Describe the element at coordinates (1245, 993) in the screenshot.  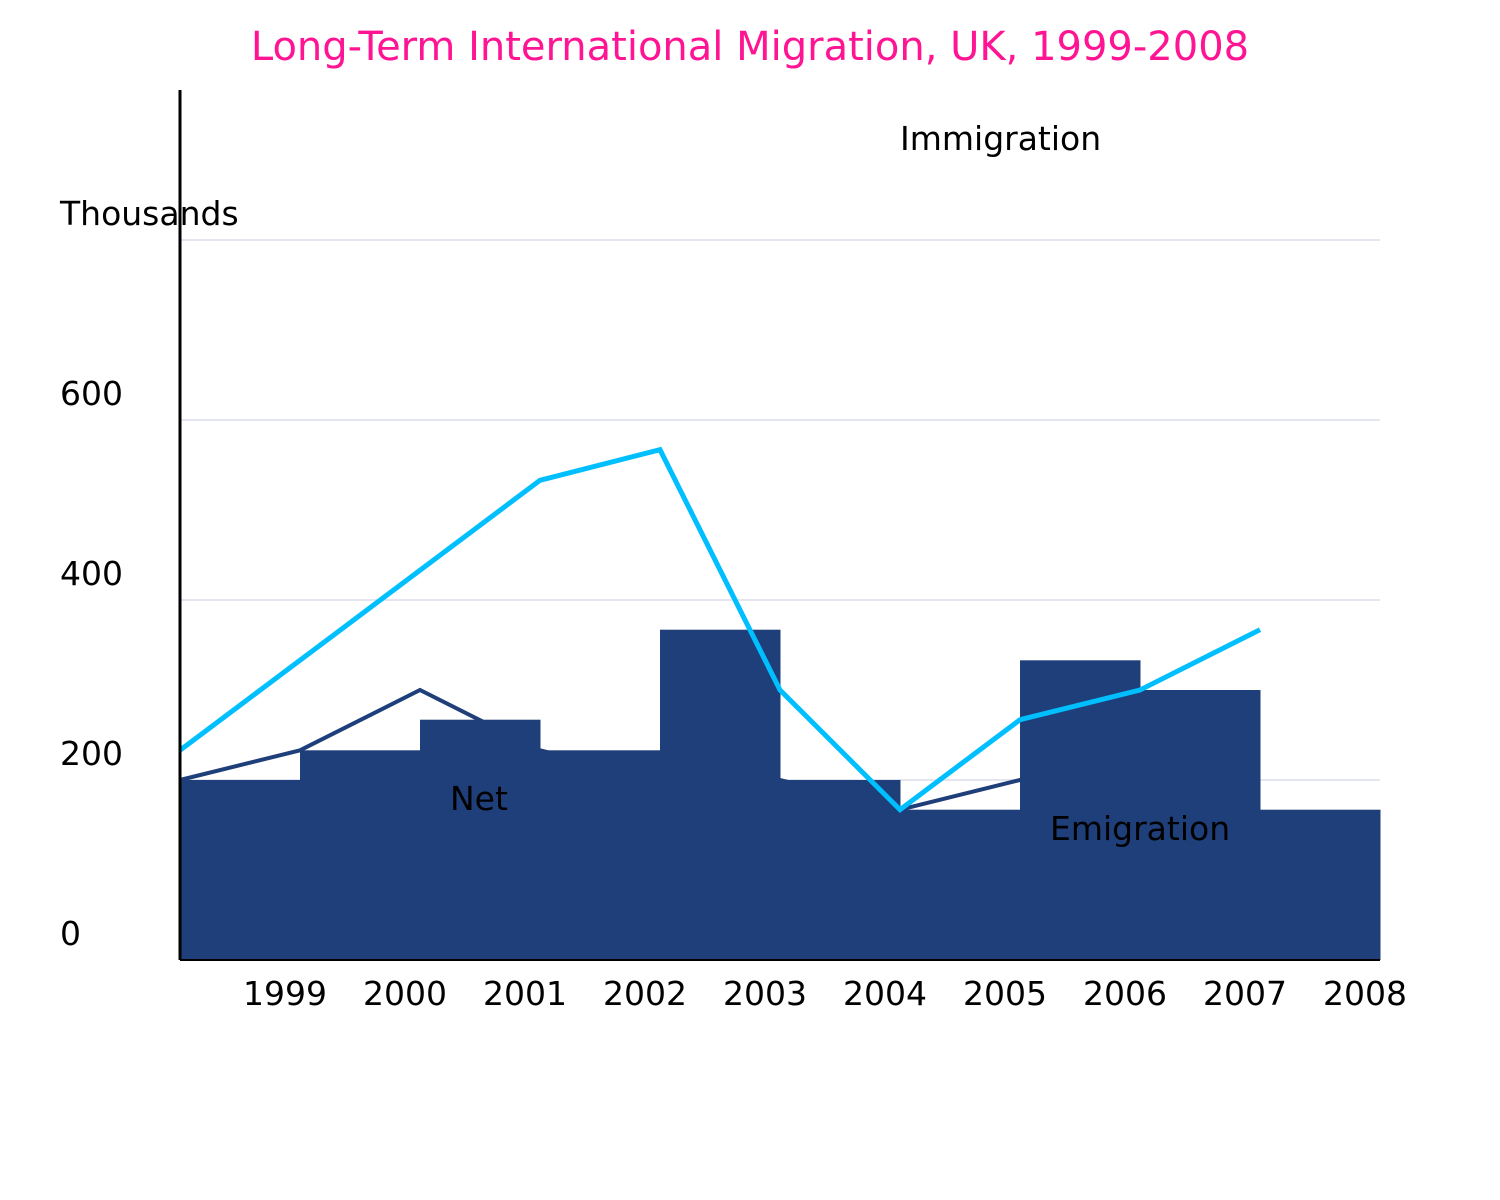
I see `x-tick-2007: 2007` at that location.